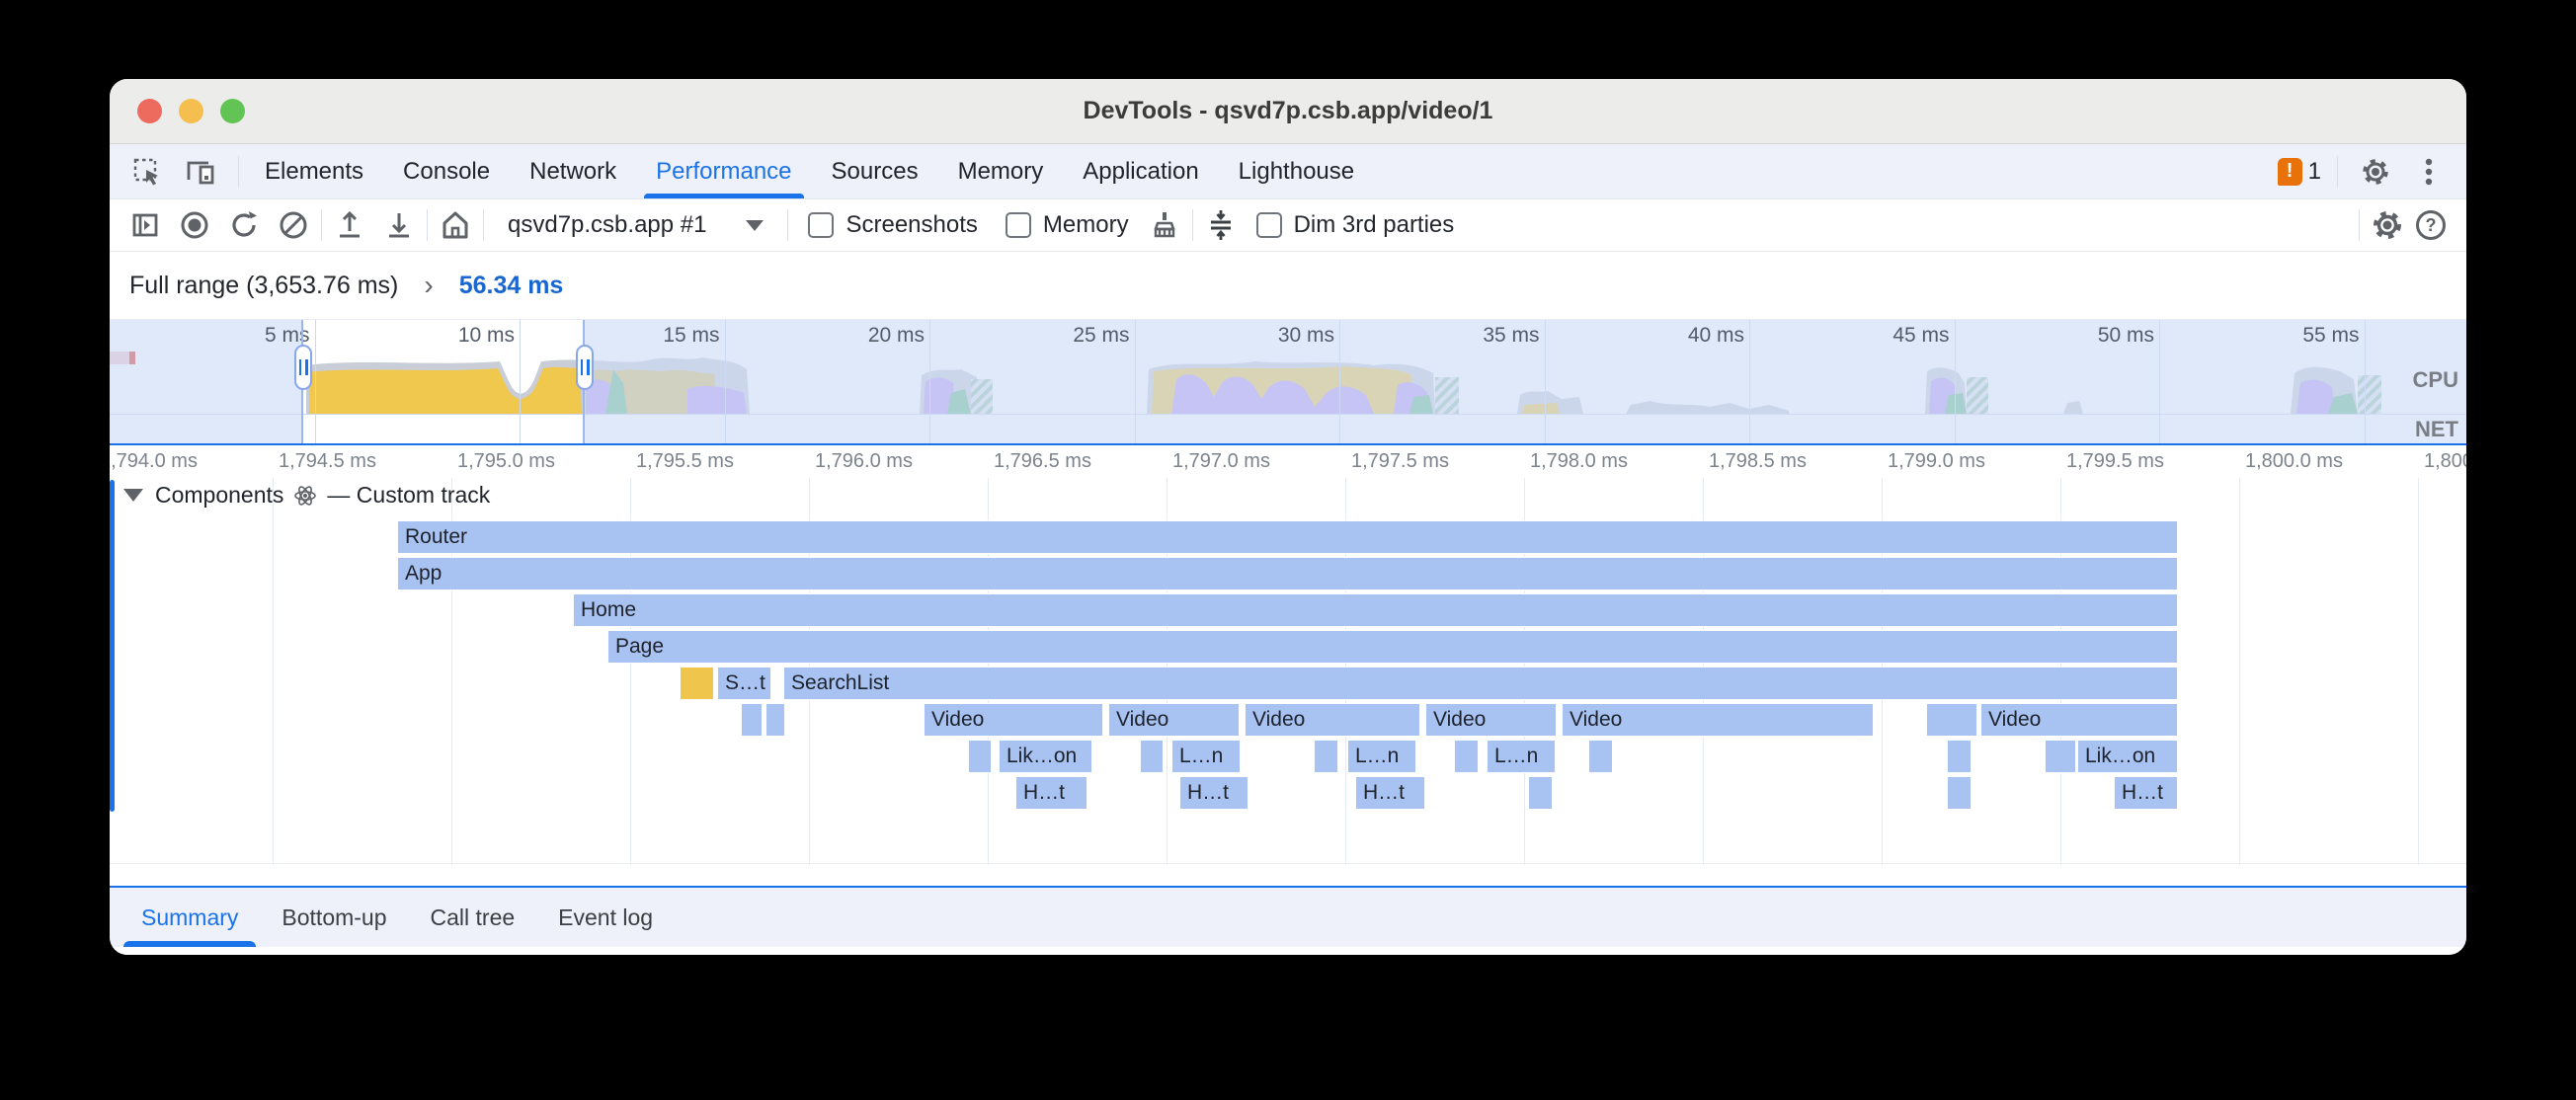 The width and height of the screenshot is (2576, 1100). I want to click on toggle-panel-icon, so click(145, 225).